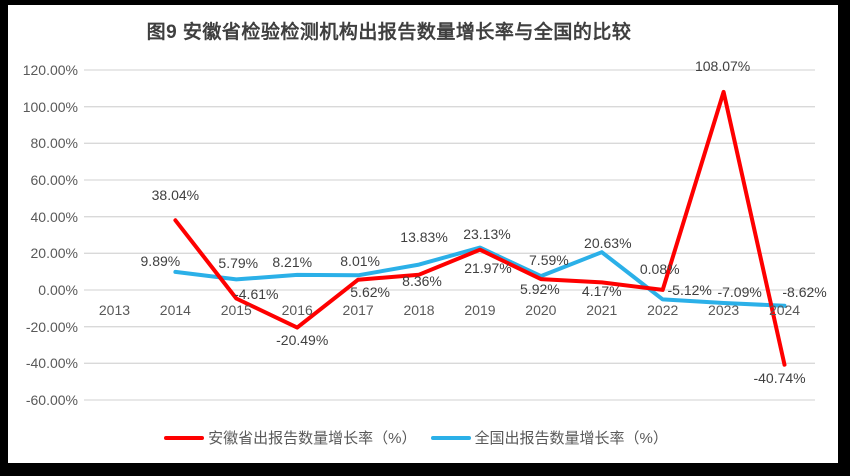 The width and height of the screenshot is (850, 476). I want to click on y-axis-tick-label: 60.00%, so click(54, 180).